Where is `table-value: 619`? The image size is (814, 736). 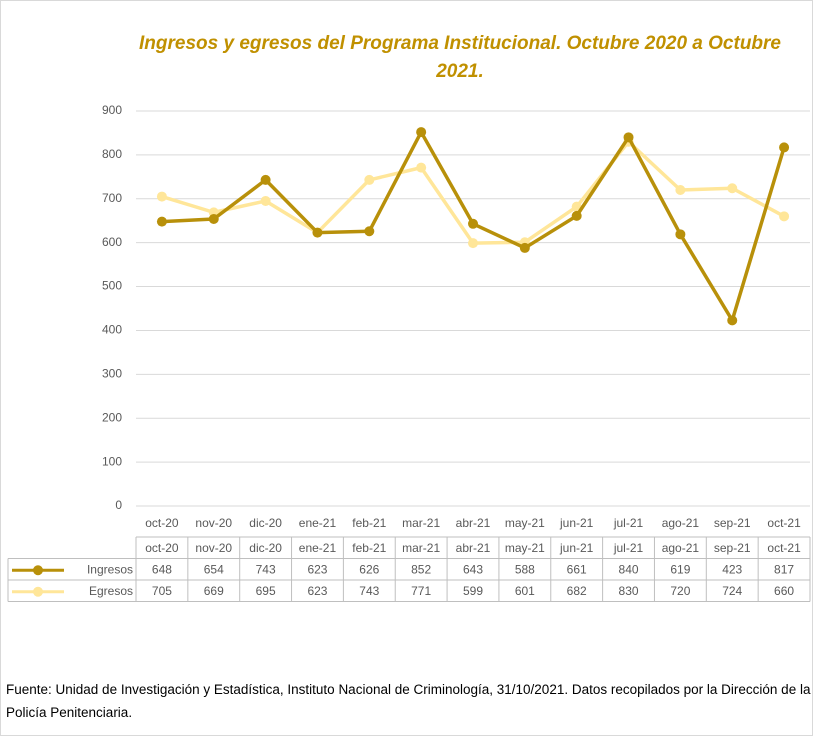 table-value: 619 is located at coordinates (680, 569).